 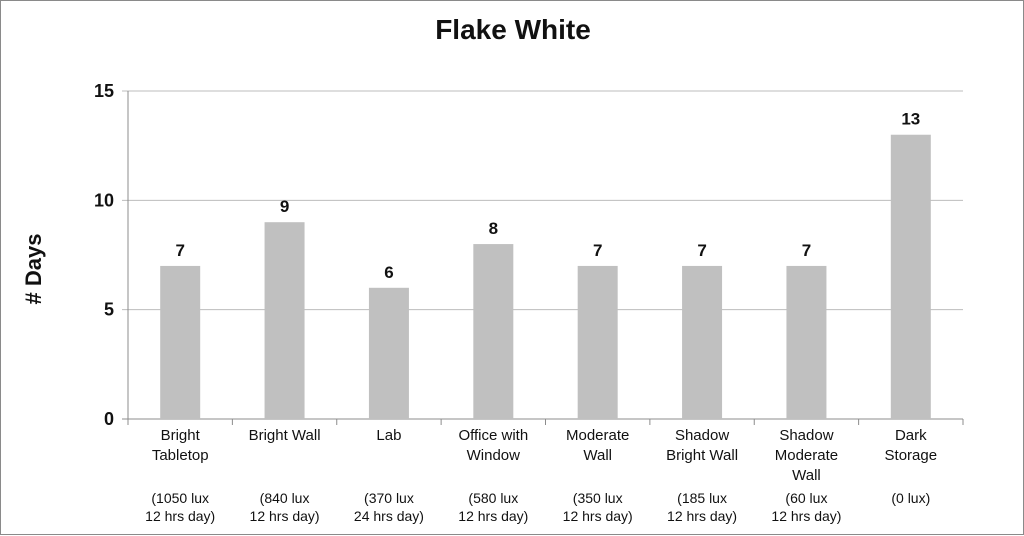 I want to click on y-tick-label: 5, so click(x=109, y=310).